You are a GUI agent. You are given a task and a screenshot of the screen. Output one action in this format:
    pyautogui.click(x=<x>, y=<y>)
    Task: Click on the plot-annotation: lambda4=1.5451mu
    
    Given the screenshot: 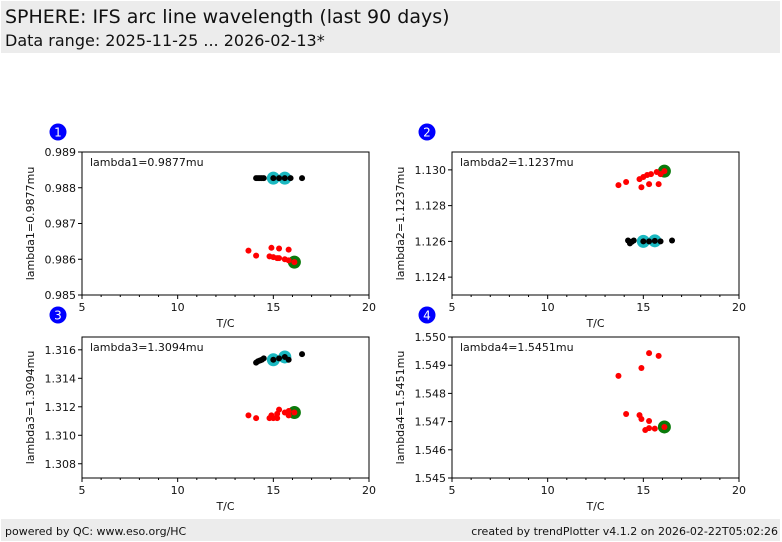 What is the action you would take?
    pyautogui.click(x=517, y=347)
    